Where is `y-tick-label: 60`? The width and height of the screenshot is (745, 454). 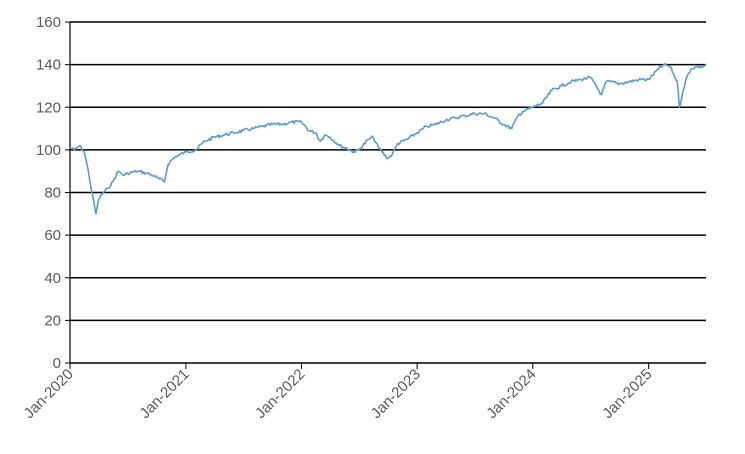 y-tick-label: 60 is located at coordinates (52, 235).